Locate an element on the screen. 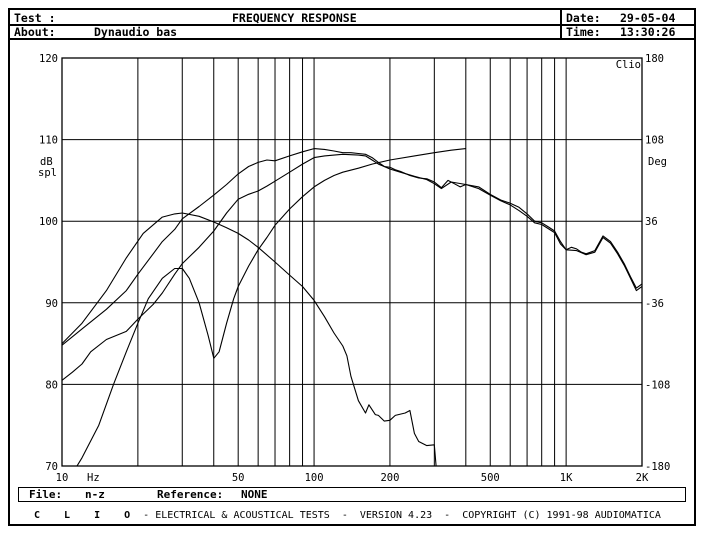  time-value: 13:30:26 is located at coordinates (648, 32).